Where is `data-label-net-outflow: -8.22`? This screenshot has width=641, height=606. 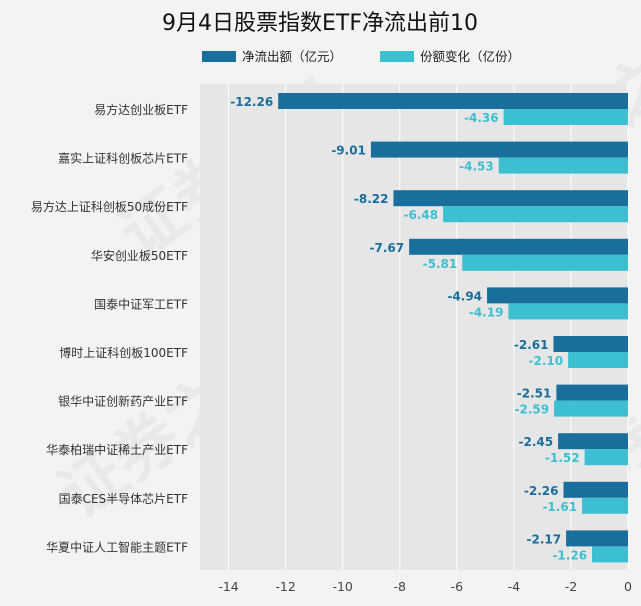
data-label-net-outflow: -8.22 is located at coordinates (371, 199).